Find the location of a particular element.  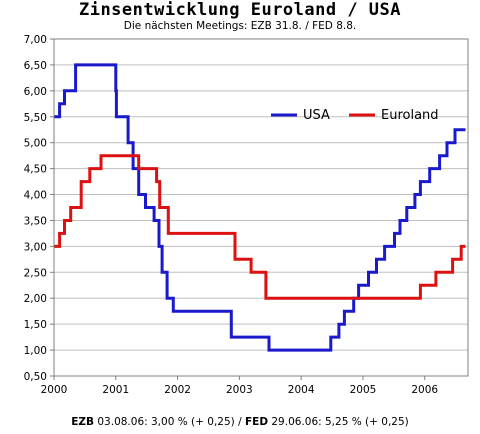

legend: USA Euroland is located at coordinates (355, 115).